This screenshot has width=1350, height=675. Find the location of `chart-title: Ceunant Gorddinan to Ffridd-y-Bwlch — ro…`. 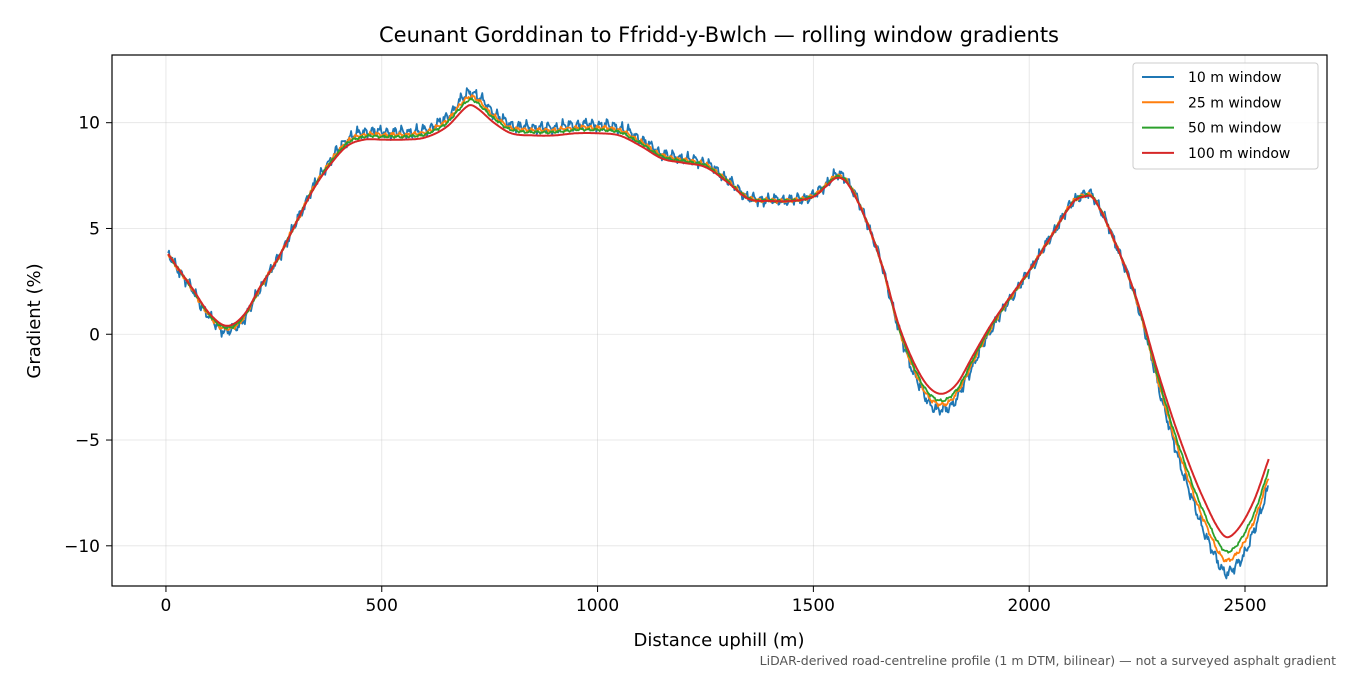

chart-title: Ceunant Gorddinan to Ffridd-y-Bwlch — ro… is located at coordinates (719, 35).